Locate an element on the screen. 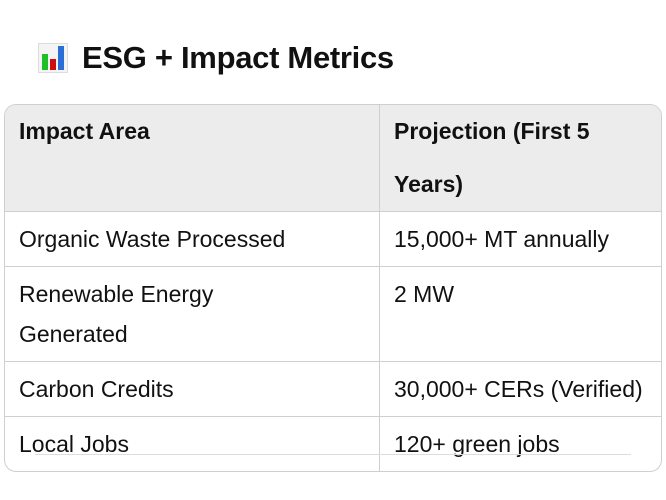 This screenshot has height=500, width=666. table-row: Carbon Credits 30,000+ CERs (Verified) is located at coordinates (333, 389).